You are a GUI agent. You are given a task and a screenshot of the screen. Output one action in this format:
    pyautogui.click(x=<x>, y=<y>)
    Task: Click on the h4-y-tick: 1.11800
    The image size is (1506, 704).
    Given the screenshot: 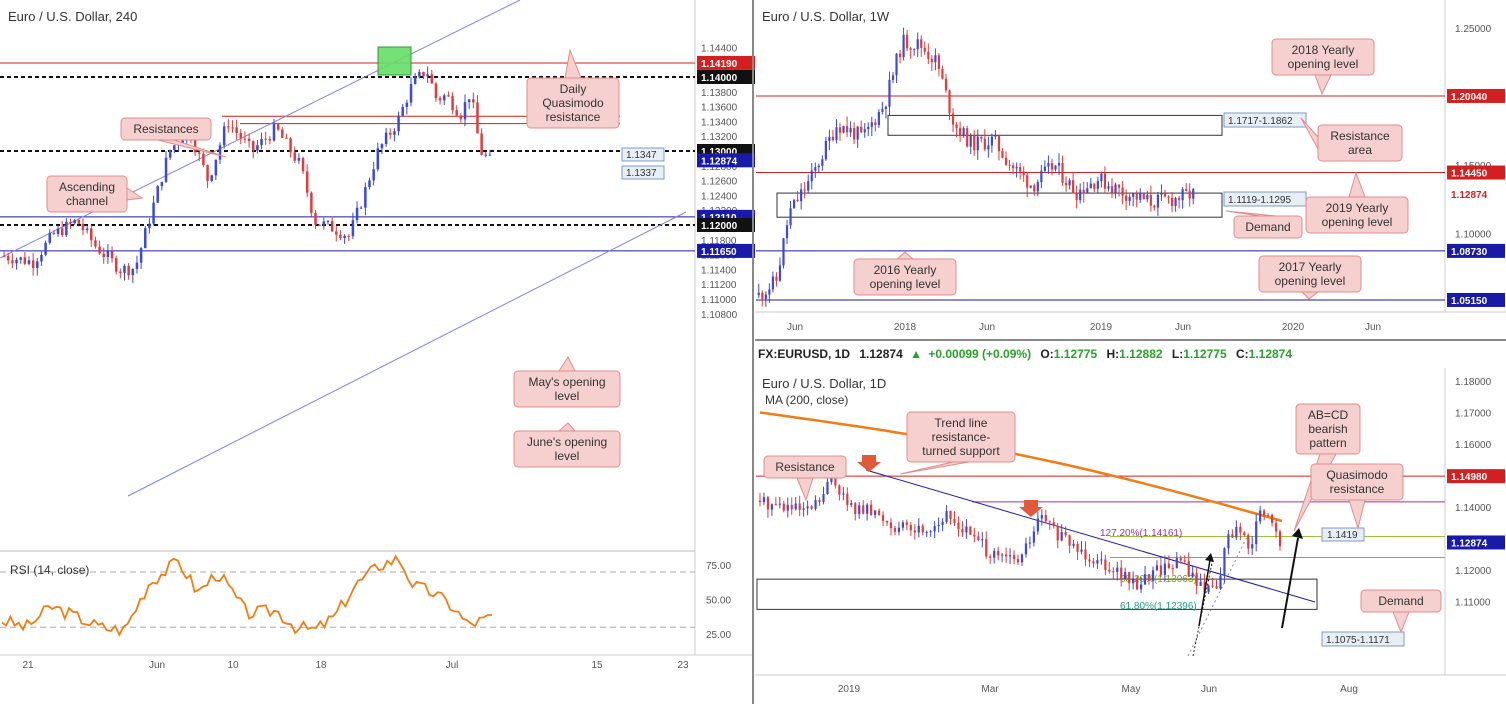 What is the action you would take?
    pyautogui.click(x=719, y=241)
    